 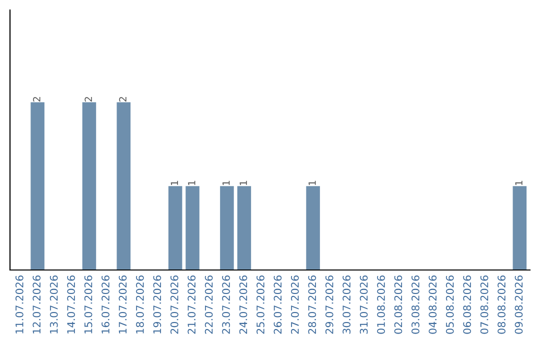 What do you see at coordinates (467, 305) in the screenshot?
I see `x-tick-label: 06.08.2026` at bounding box center [467, 305].